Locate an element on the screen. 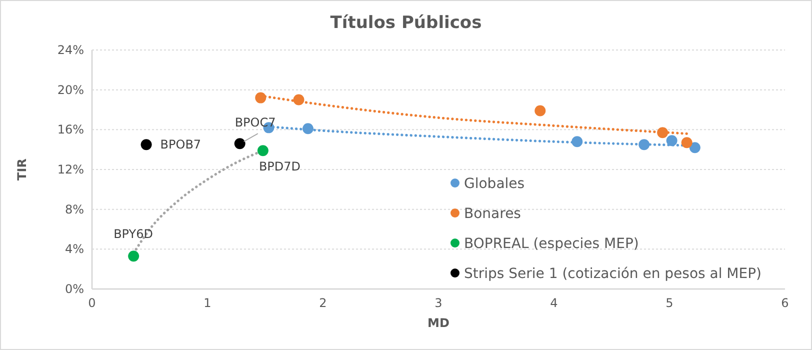  y-axis-title: TIR is located at coordinates (22, 169).